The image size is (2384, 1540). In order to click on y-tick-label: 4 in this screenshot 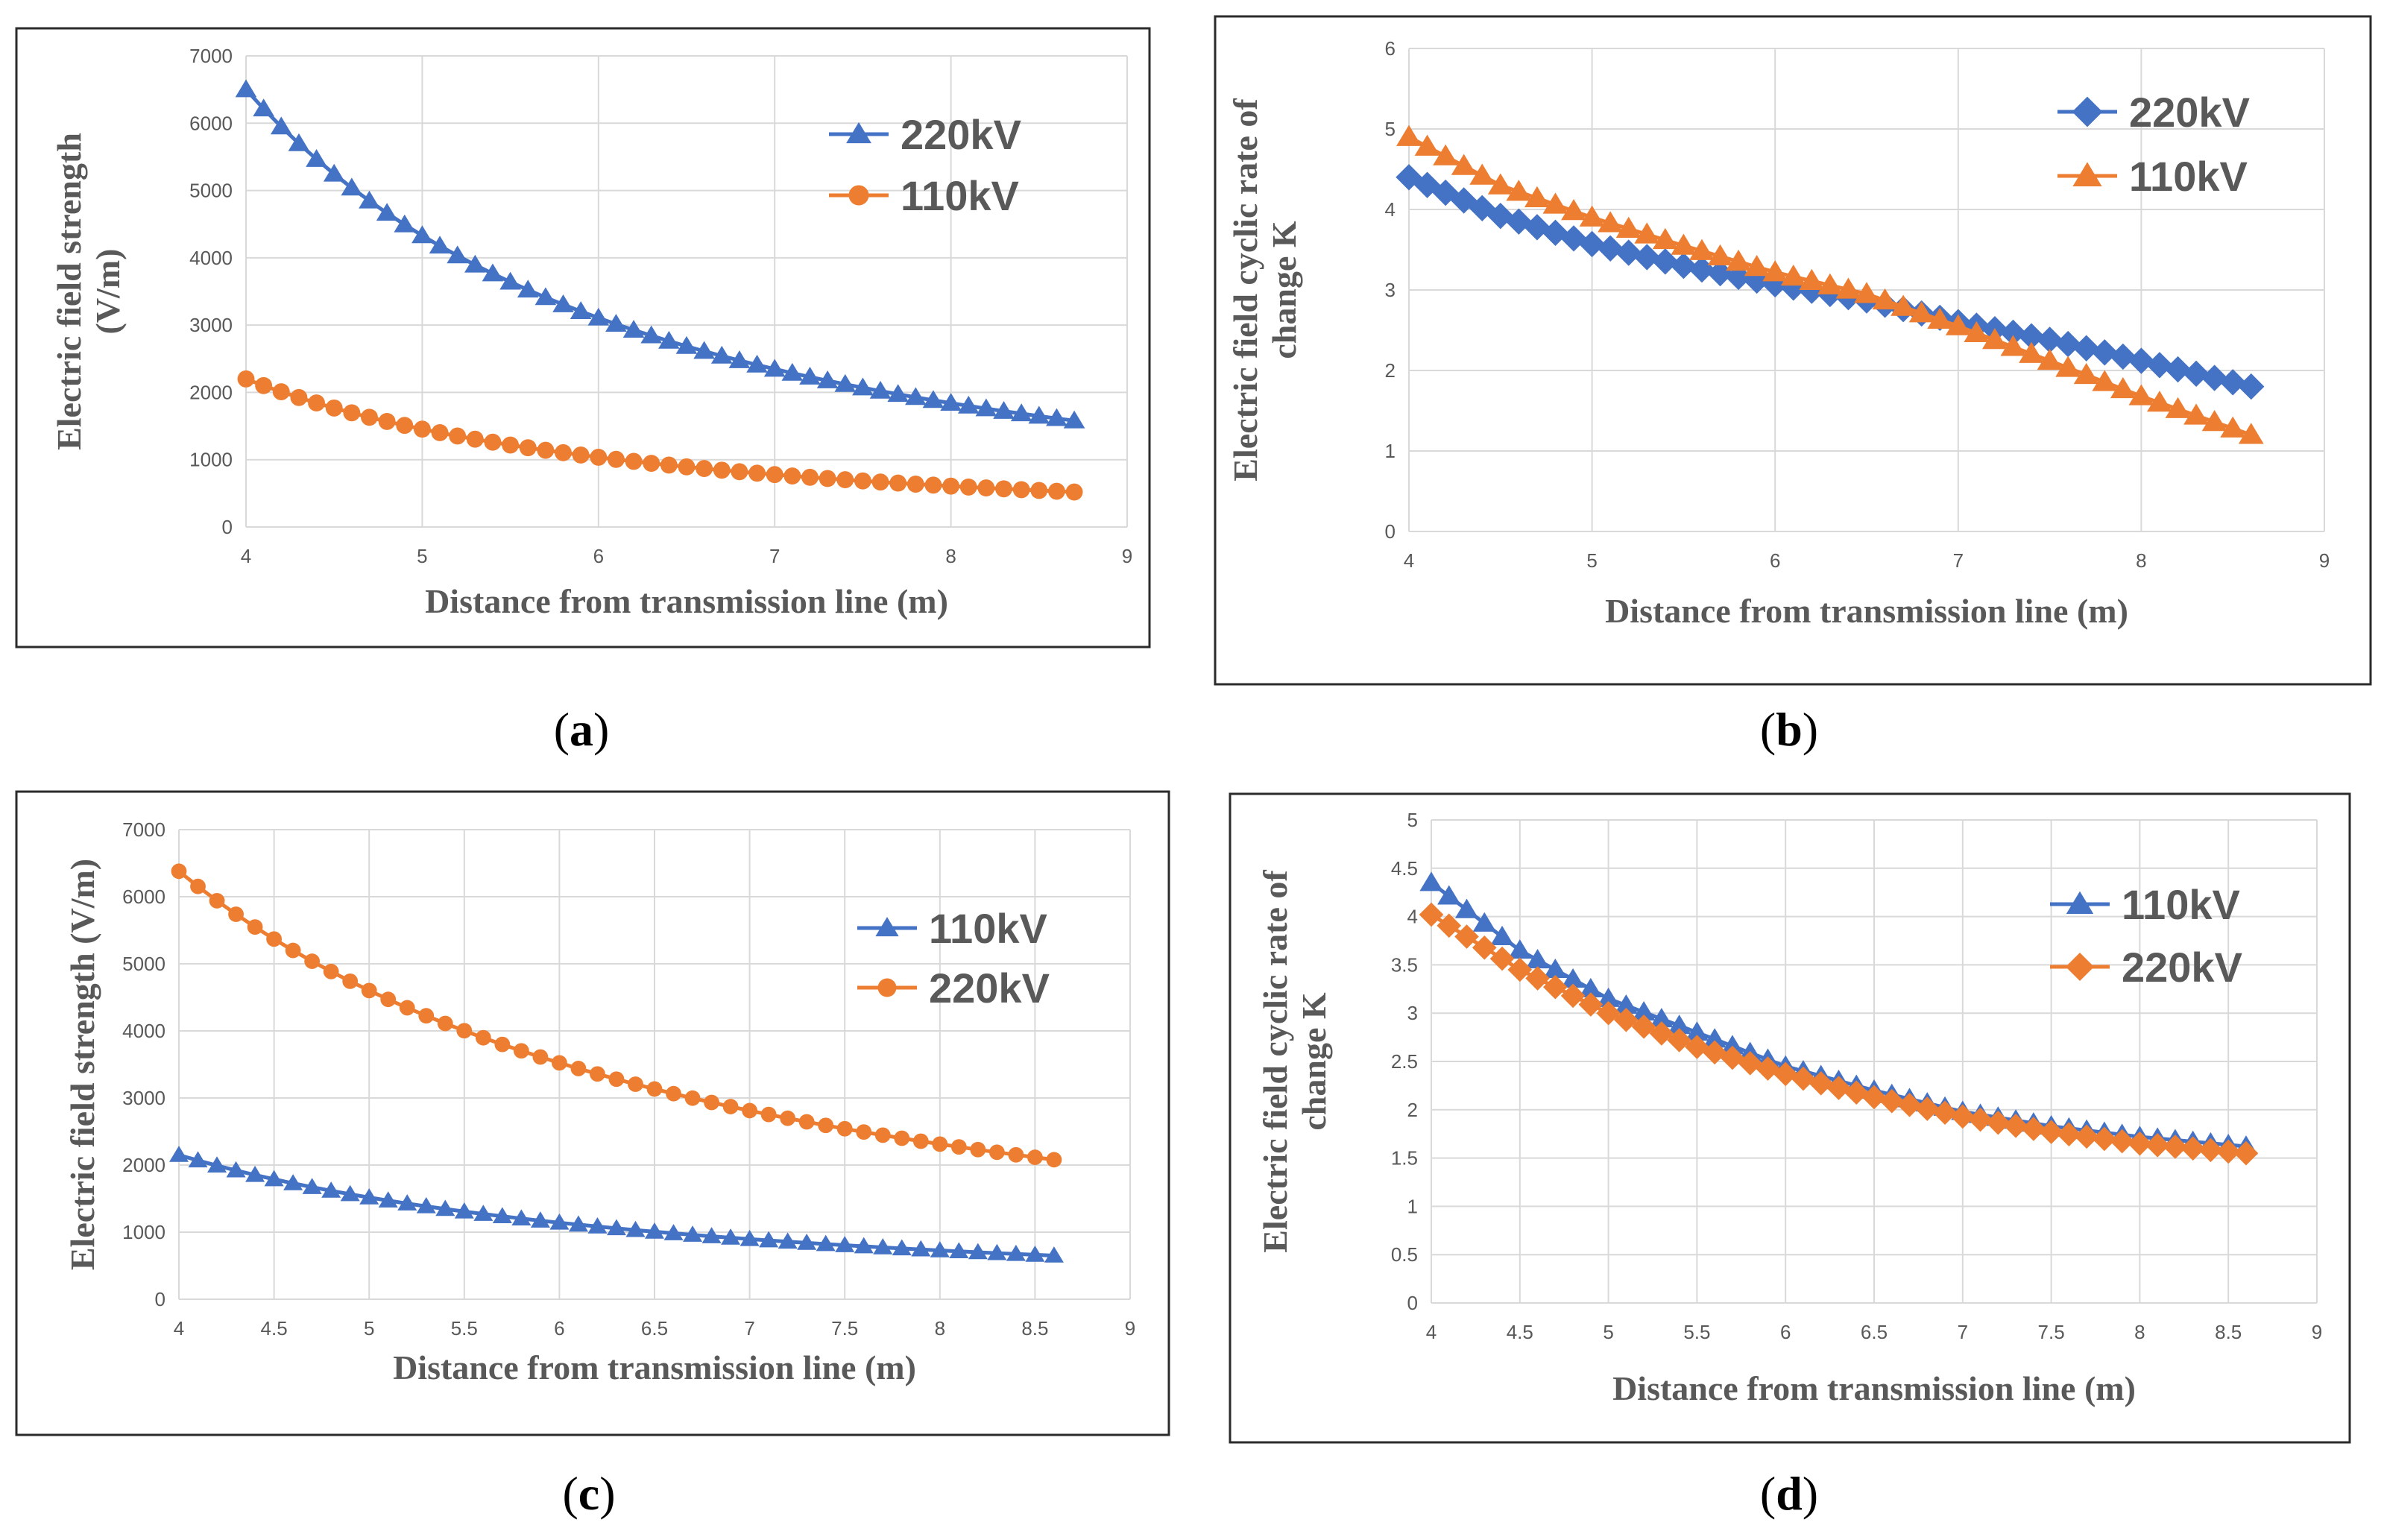, I will do `click(1412, 917)`.